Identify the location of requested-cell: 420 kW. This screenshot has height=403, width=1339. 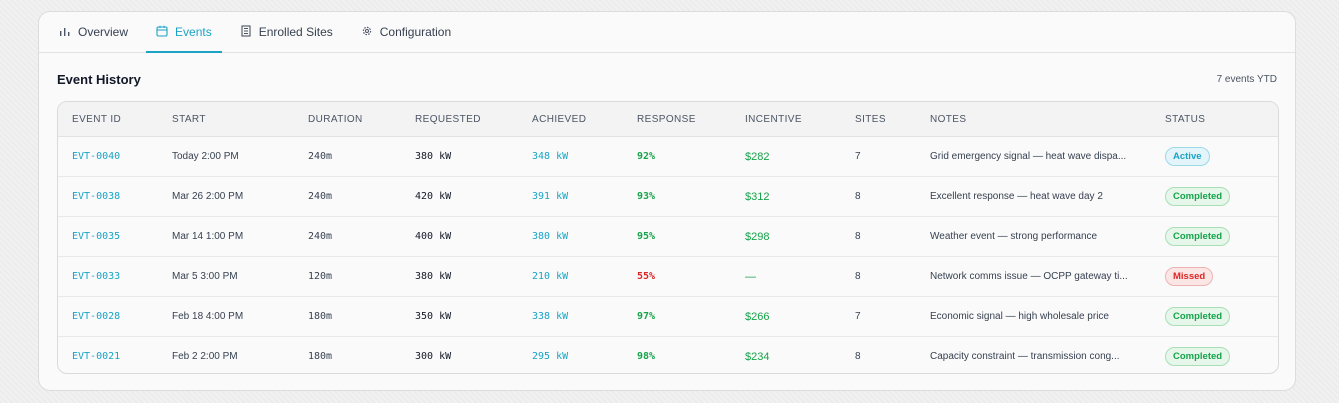
(459, 196).